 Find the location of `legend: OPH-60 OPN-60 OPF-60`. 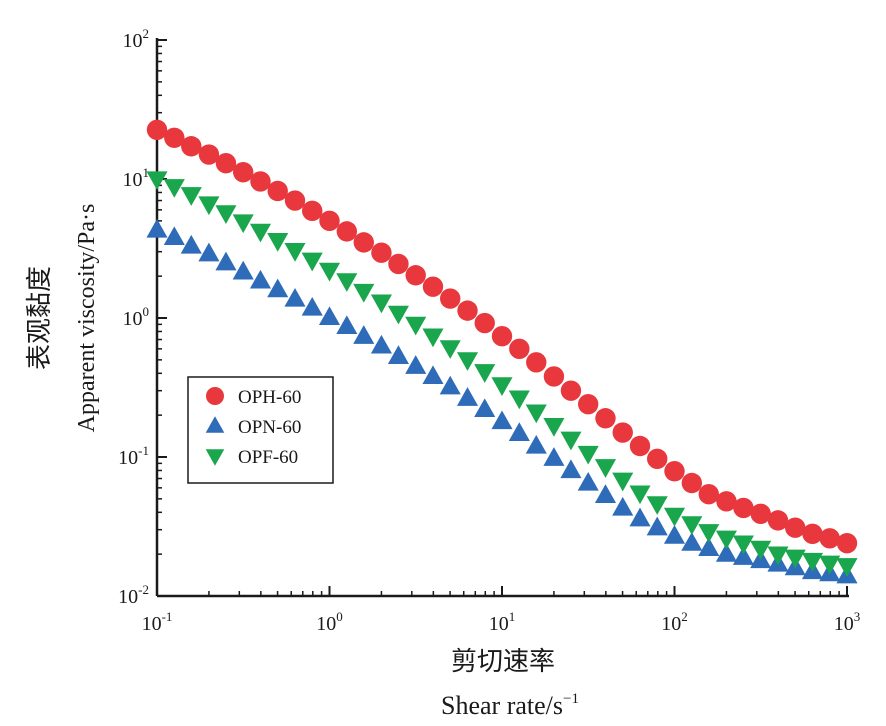

legend: OPH-60 OPN-60 OPF-60 is located at coordinates (260, 430).